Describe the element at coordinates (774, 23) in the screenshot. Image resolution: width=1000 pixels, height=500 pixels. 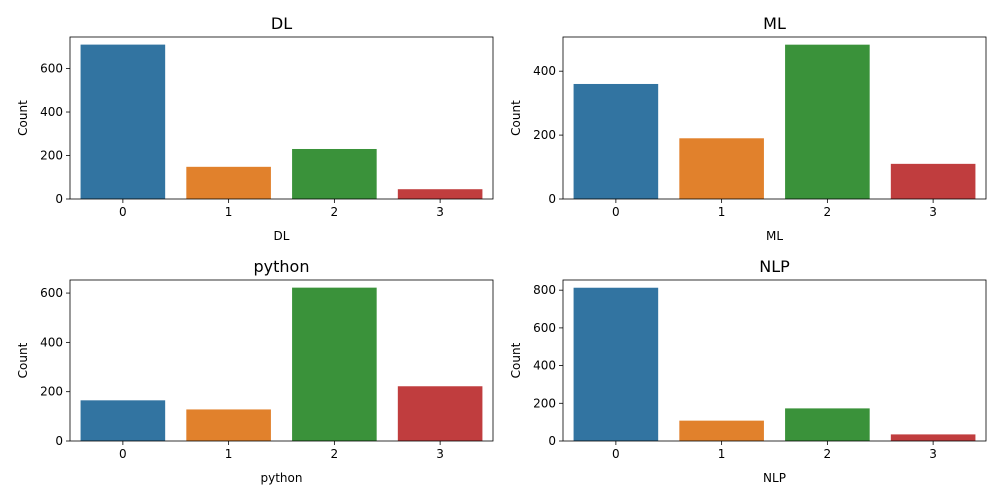
I see `chart-title: ML` at that location.